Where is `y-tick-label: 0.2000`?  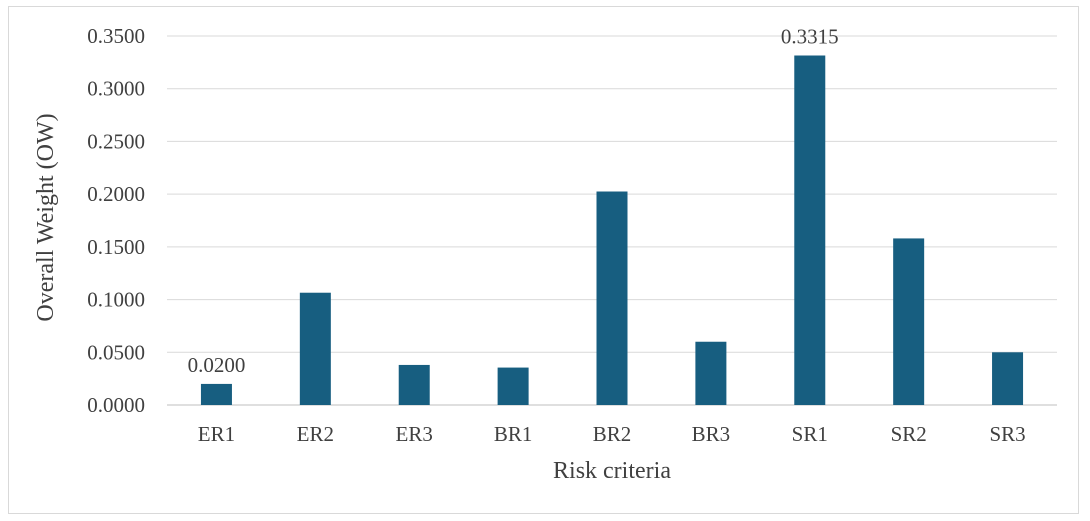 y-tick-label: 0.2000 is located at coordinates (116, 194).